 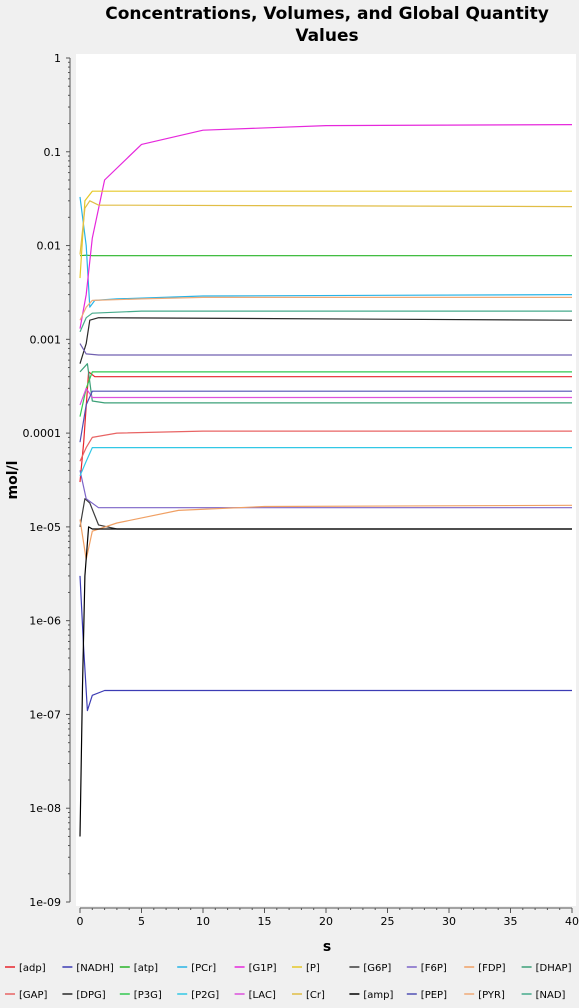 I want to click on x-tick-label: 10, so click(x=203, y=921).